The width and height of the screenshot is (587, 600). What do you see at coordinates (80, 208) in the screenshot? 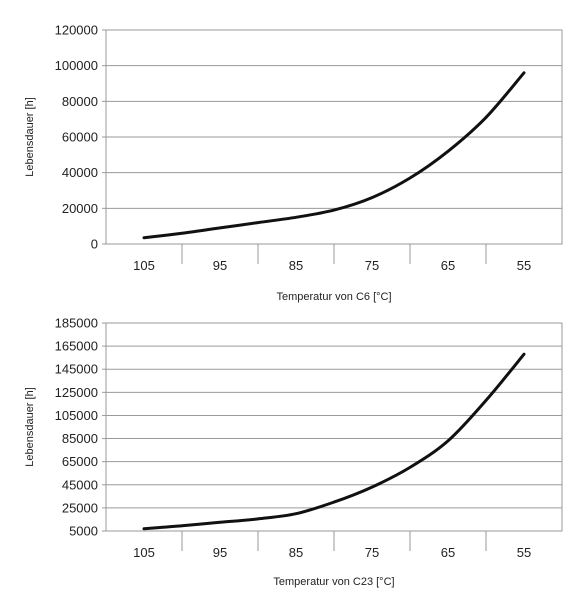
I see `y-tick-label: 20000` at bounding box center [80, 208].